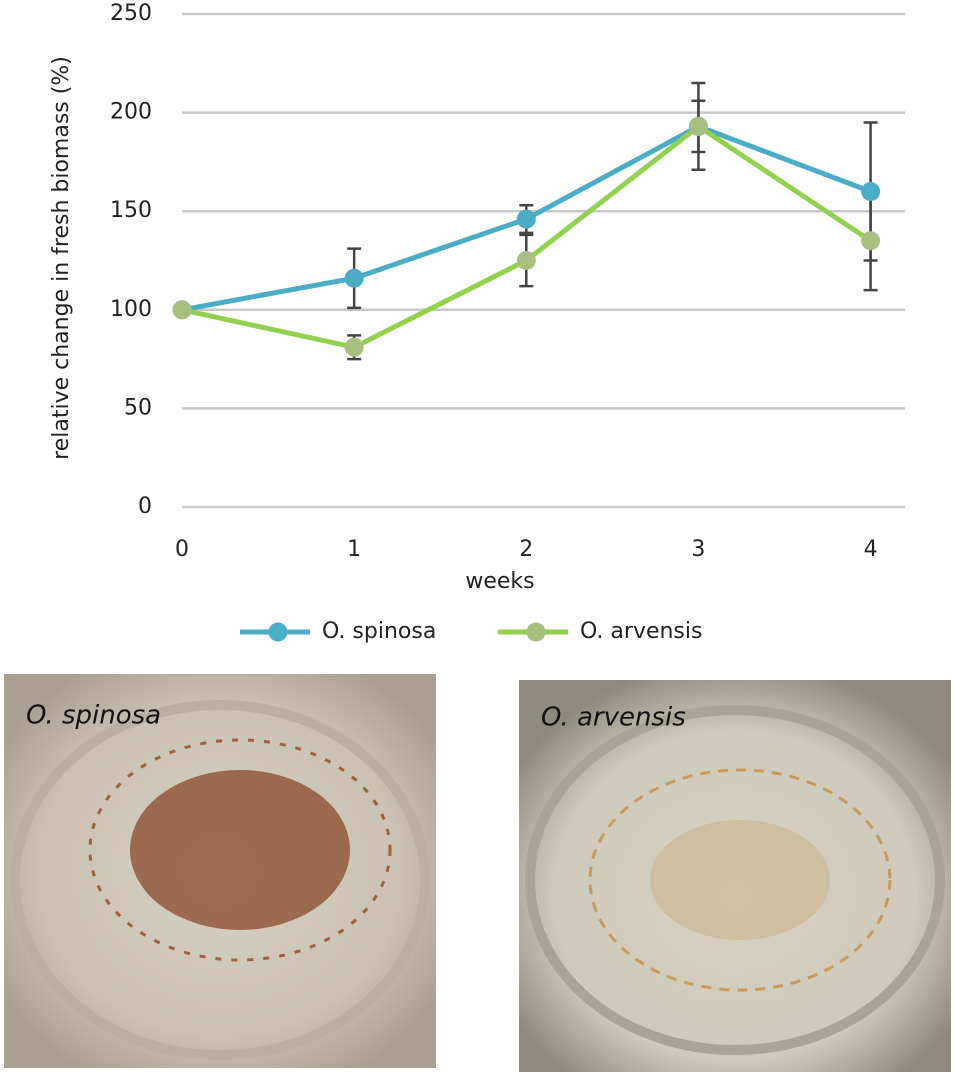 The height and width of the screenshot is (1076, 955). I want to click on y-tick-label: 0, so click(145, 506).